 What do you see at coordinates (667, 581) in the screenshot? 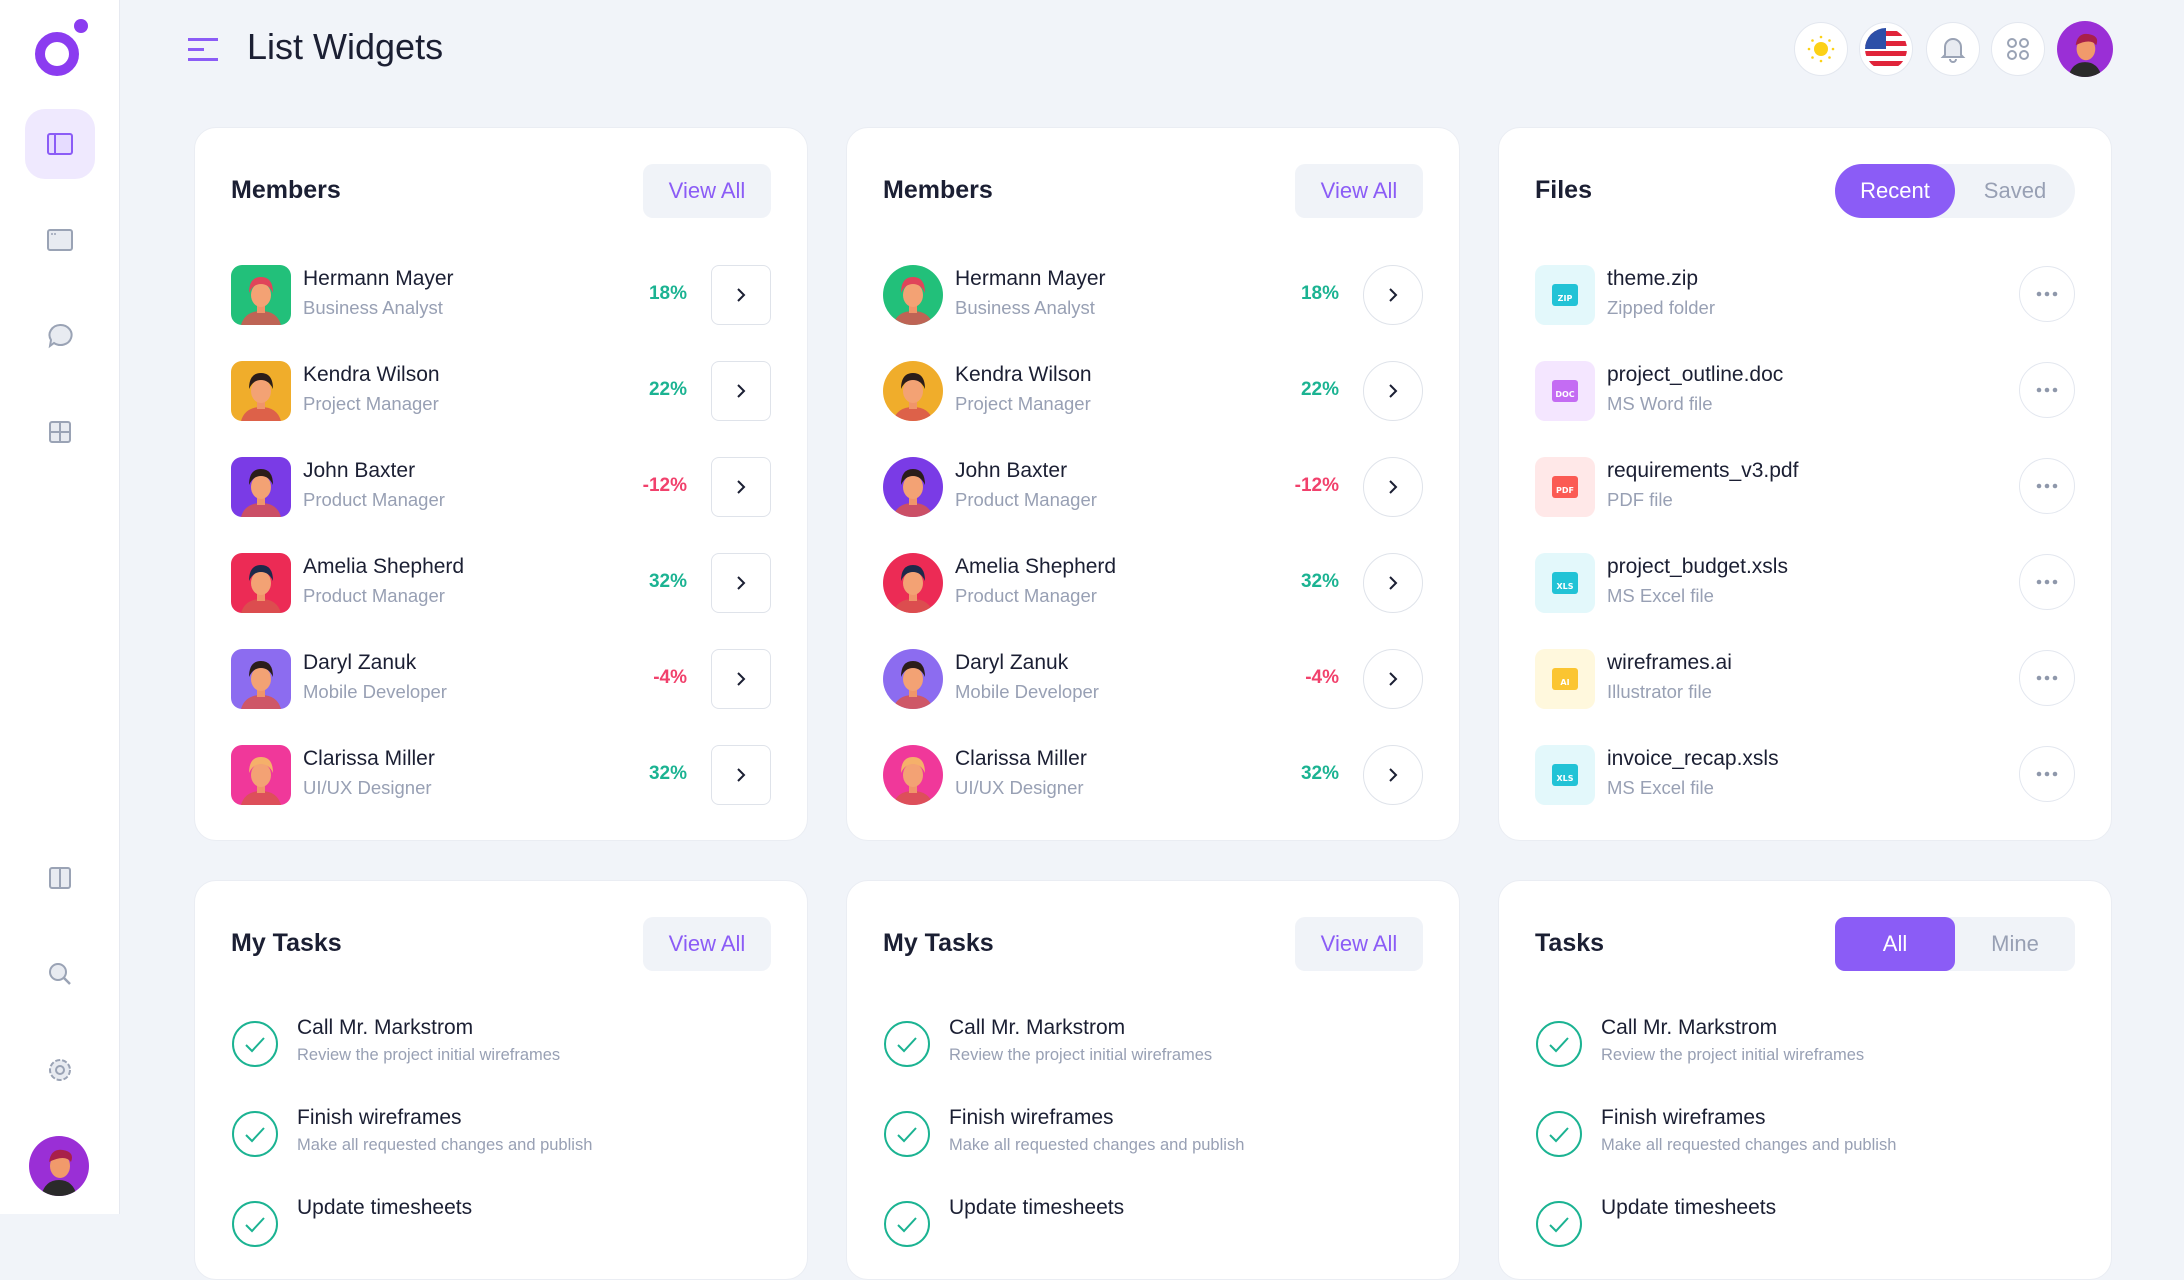
I see `member-change: 32%` at bounding box center [667, 581].